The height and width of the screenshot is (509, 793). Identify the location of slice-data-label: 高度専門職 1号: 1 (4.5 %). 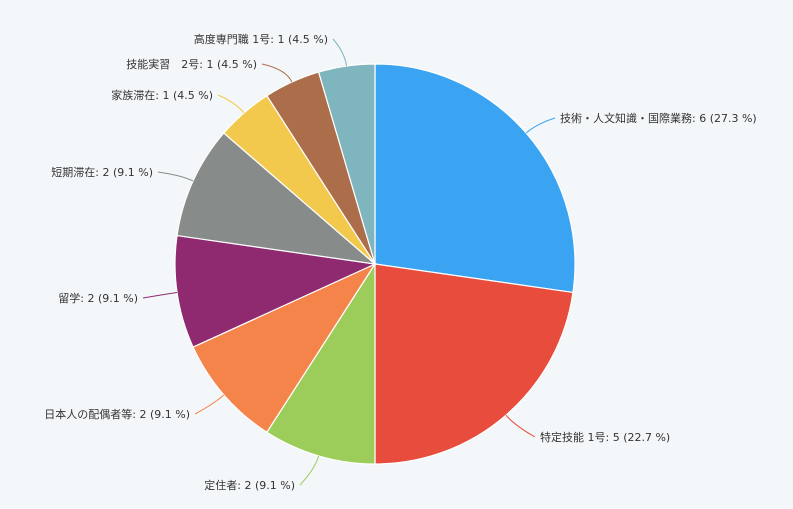
(261, 39).